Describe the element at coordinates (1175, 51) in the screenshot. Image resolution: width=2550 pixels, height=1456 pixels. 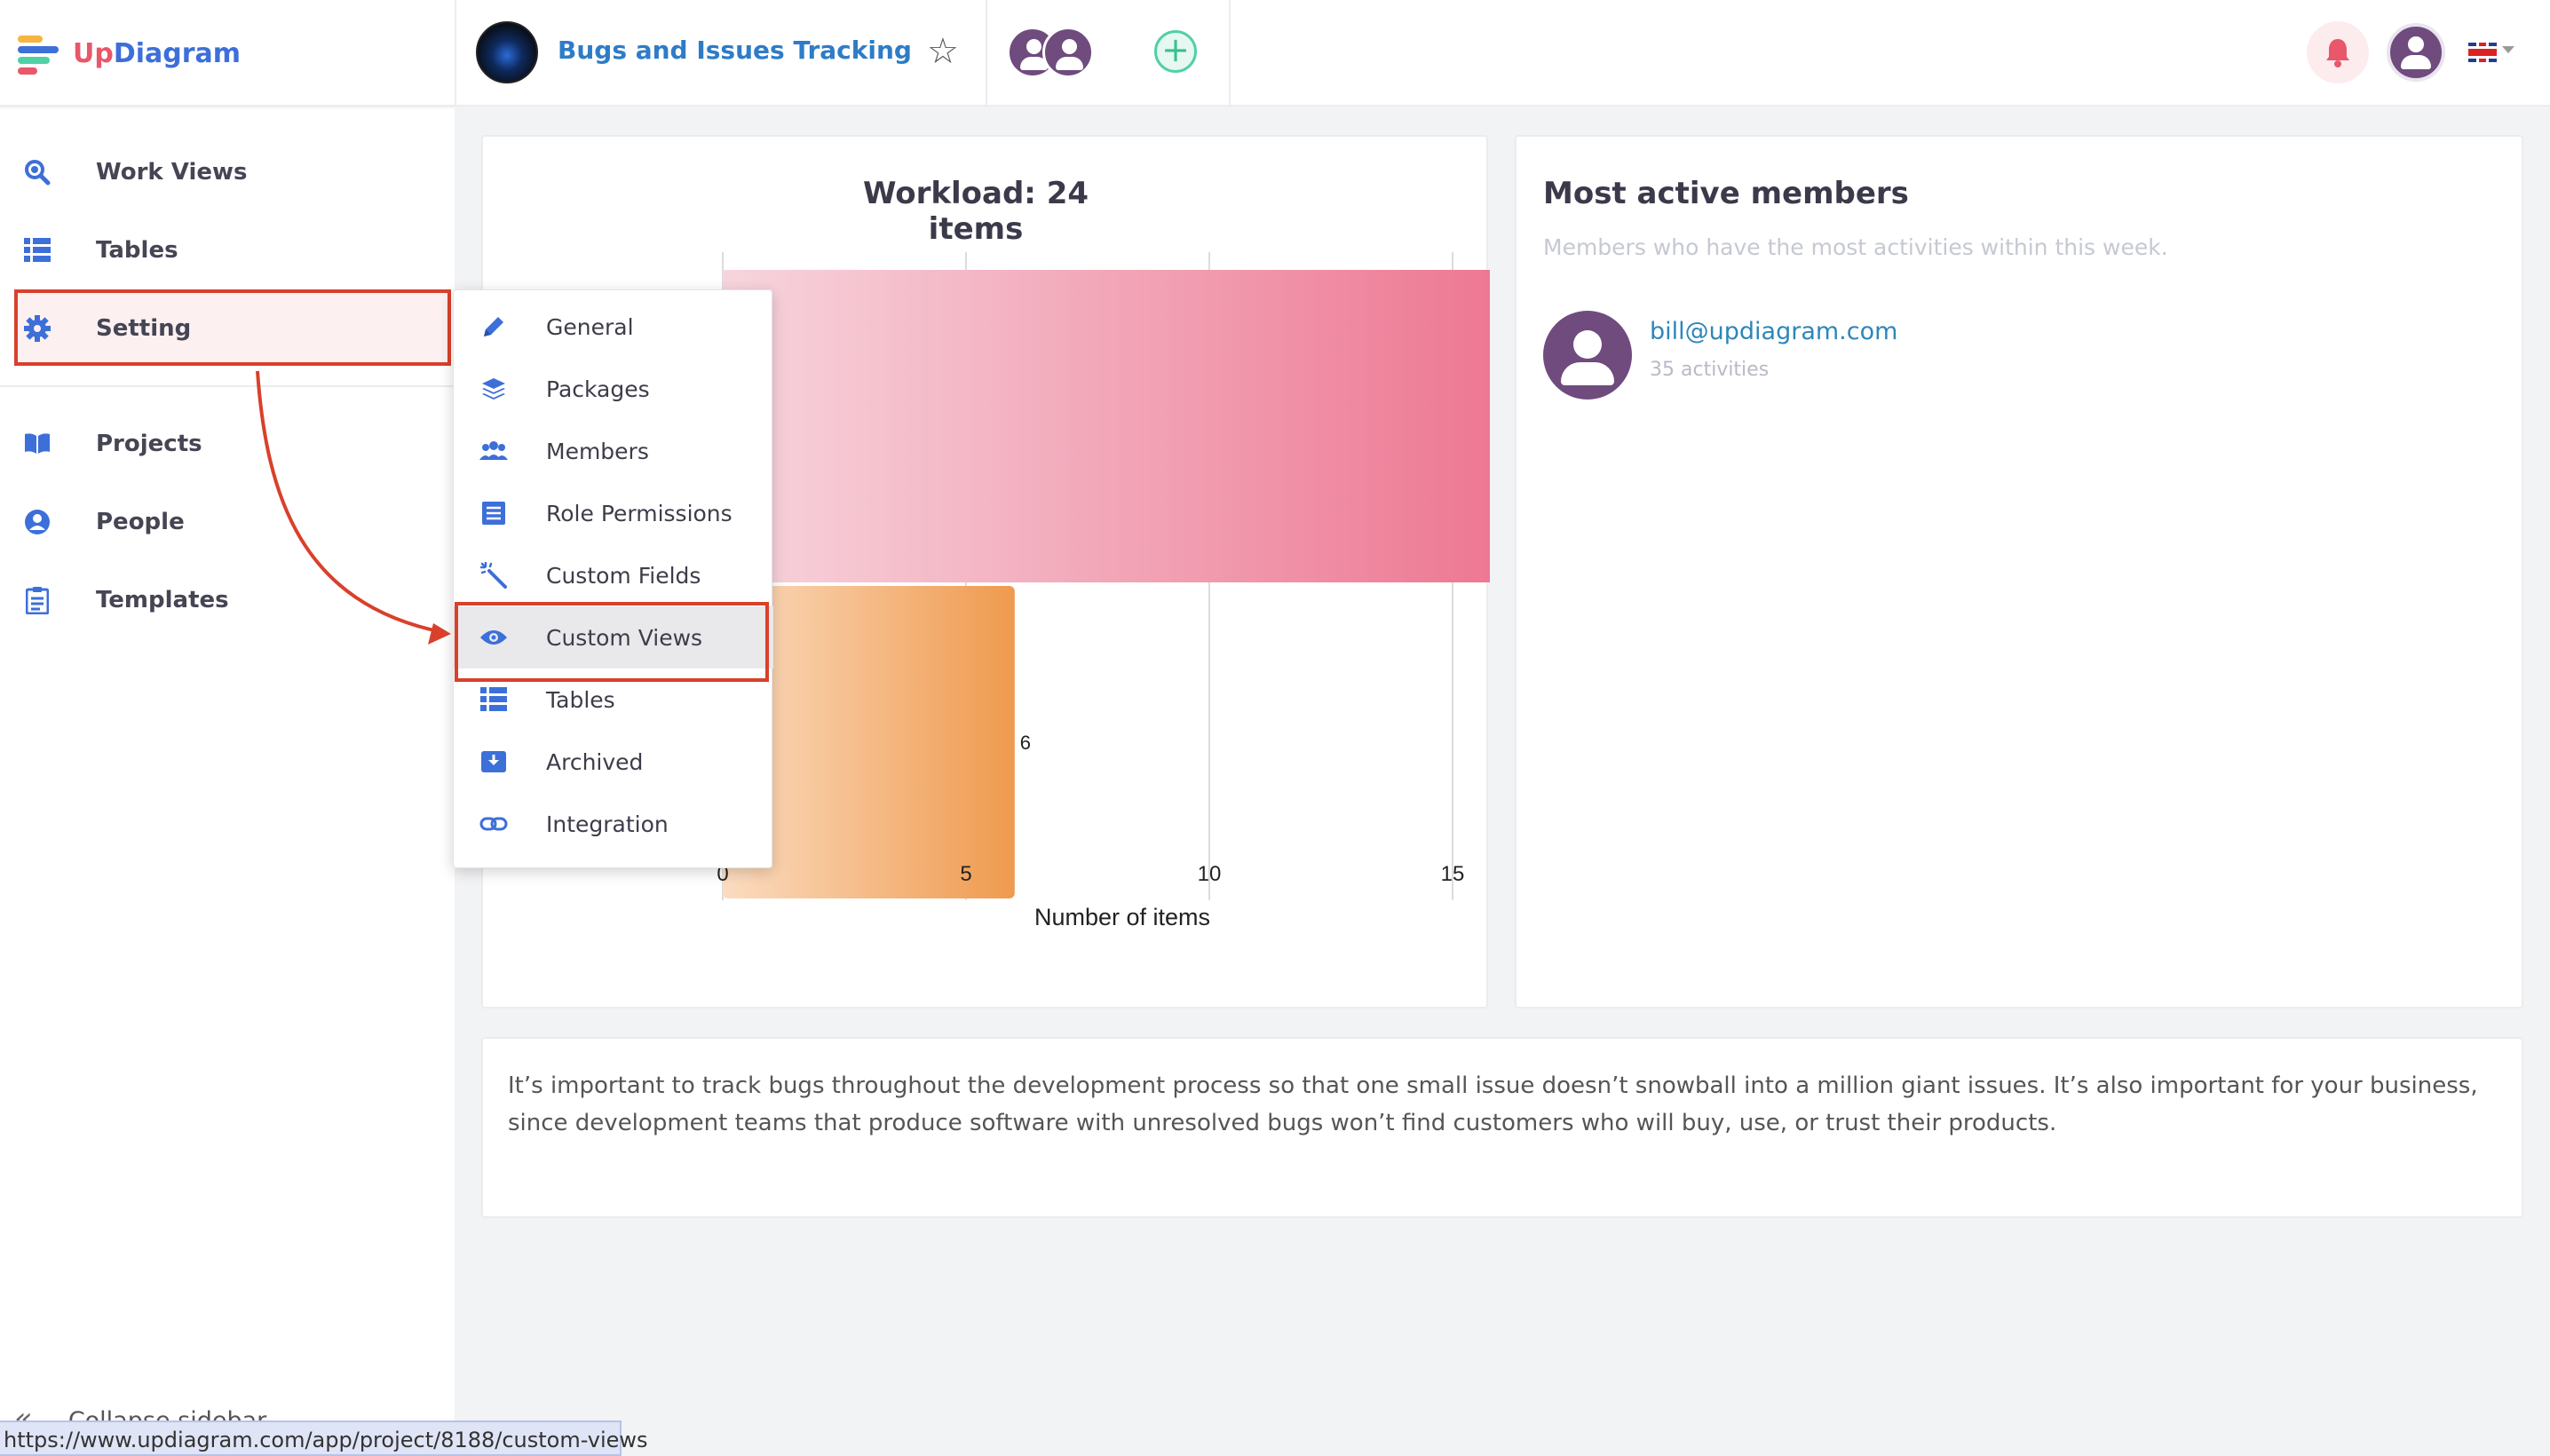
I see `add-member-button: +` at that location.